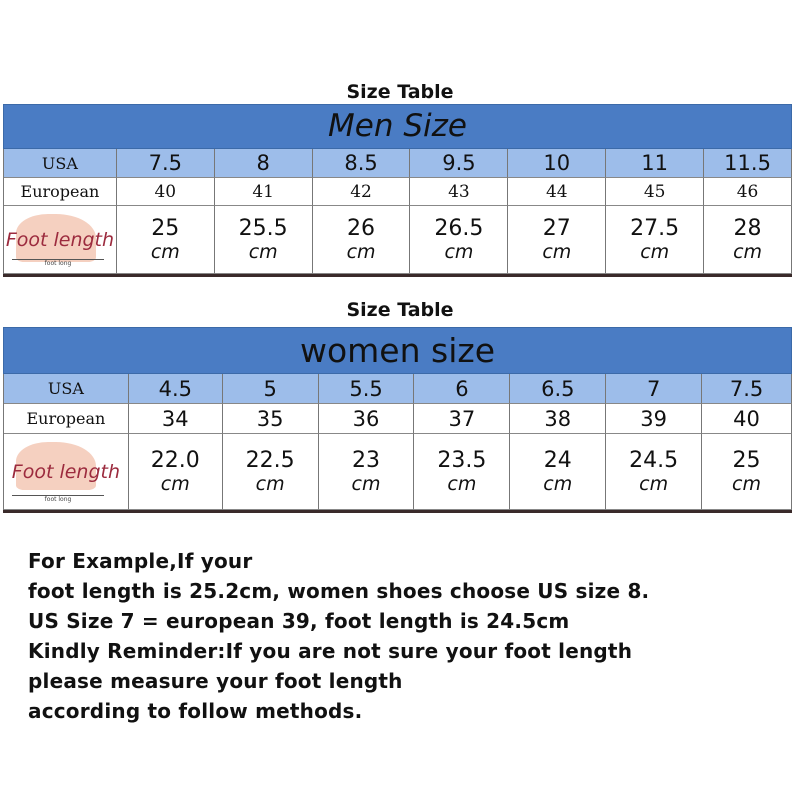  I want to click on foot-length-cell: 26.5 cm, so click(459, 240).